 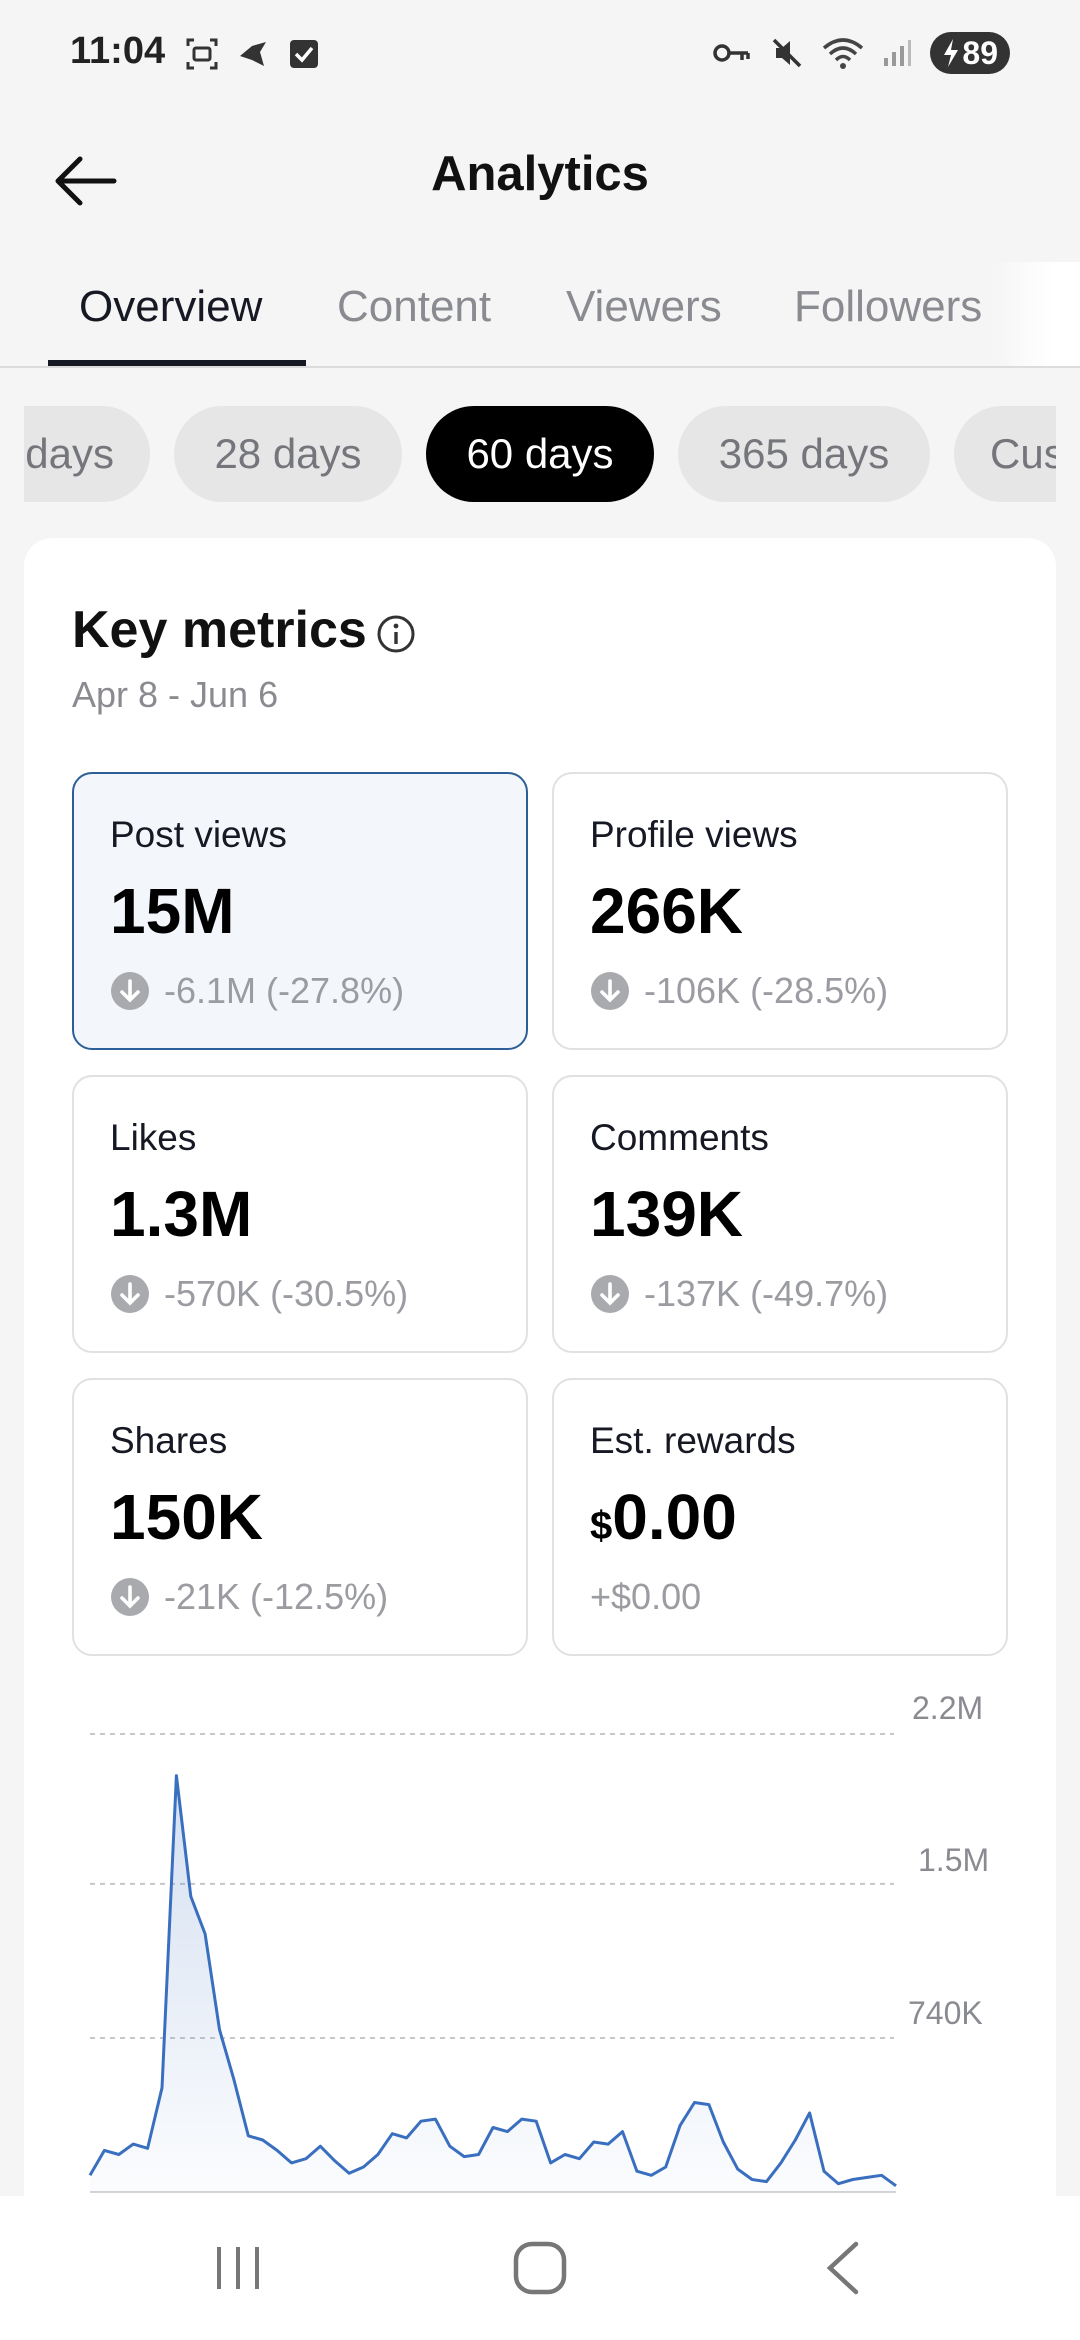 I want to click on arrow-left-icon, so click(x=86, y=181).